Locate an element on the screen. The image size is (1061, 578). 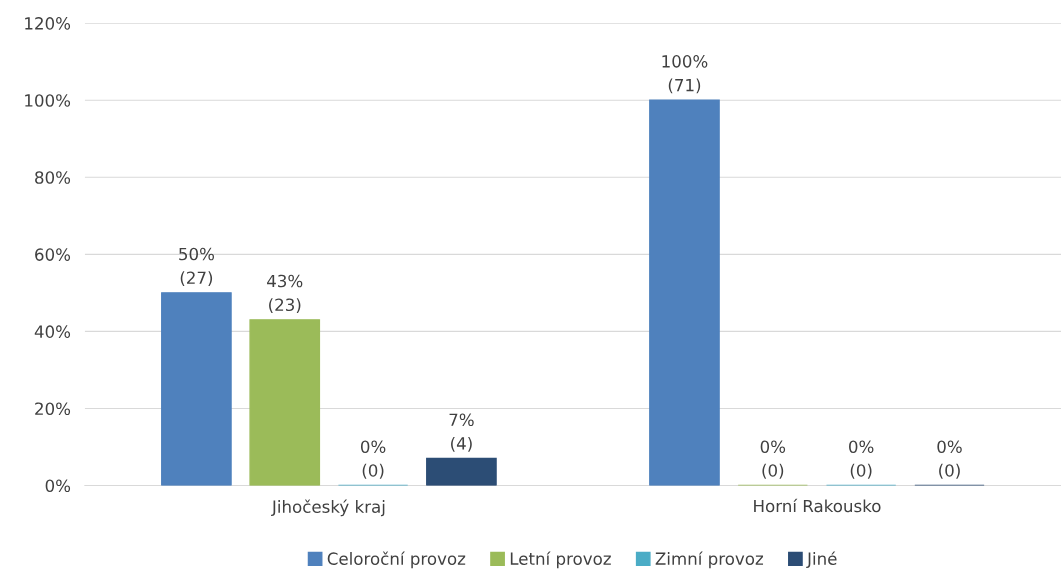
y-tick-label: 0% is located at coordinates (58, 486).